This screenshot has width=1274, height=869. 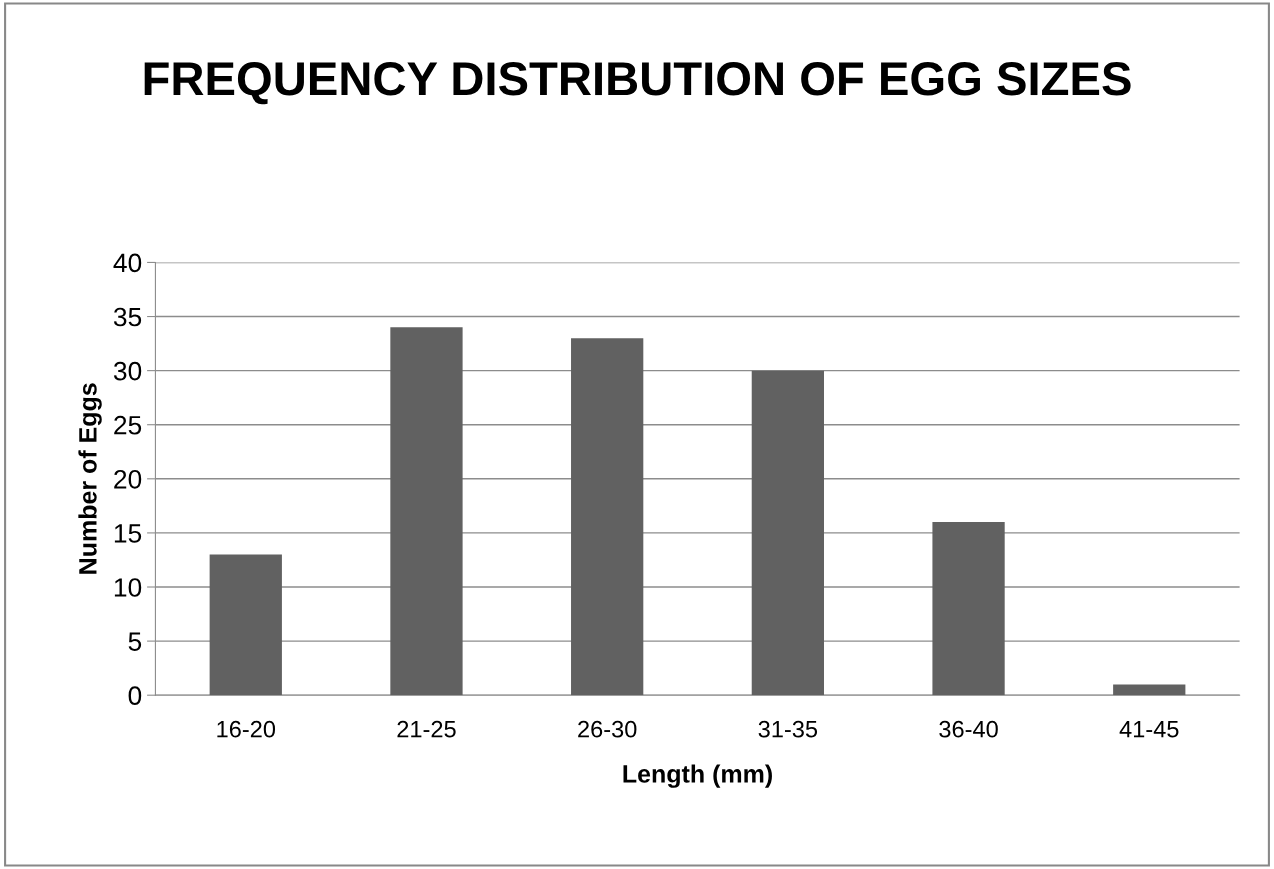 I want to click on y-tick-label: 10, so click(x=128, y=587).